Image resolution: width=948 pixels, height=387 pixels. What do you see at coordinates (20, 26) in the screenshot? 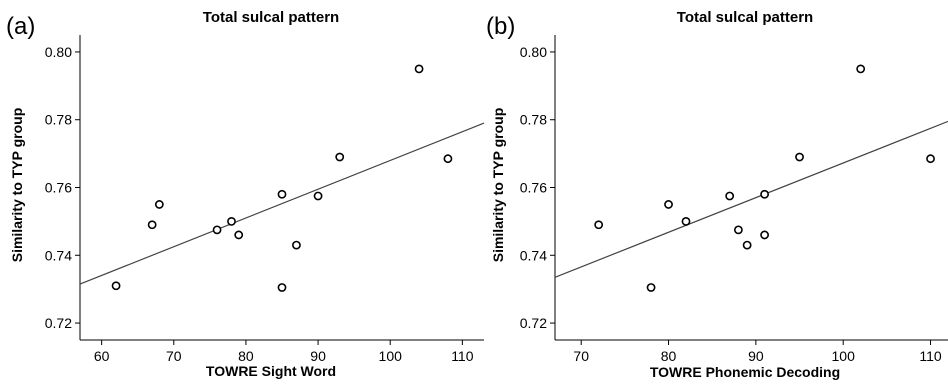
I see `panel-label: (a)` at bounding box center [20, 26].